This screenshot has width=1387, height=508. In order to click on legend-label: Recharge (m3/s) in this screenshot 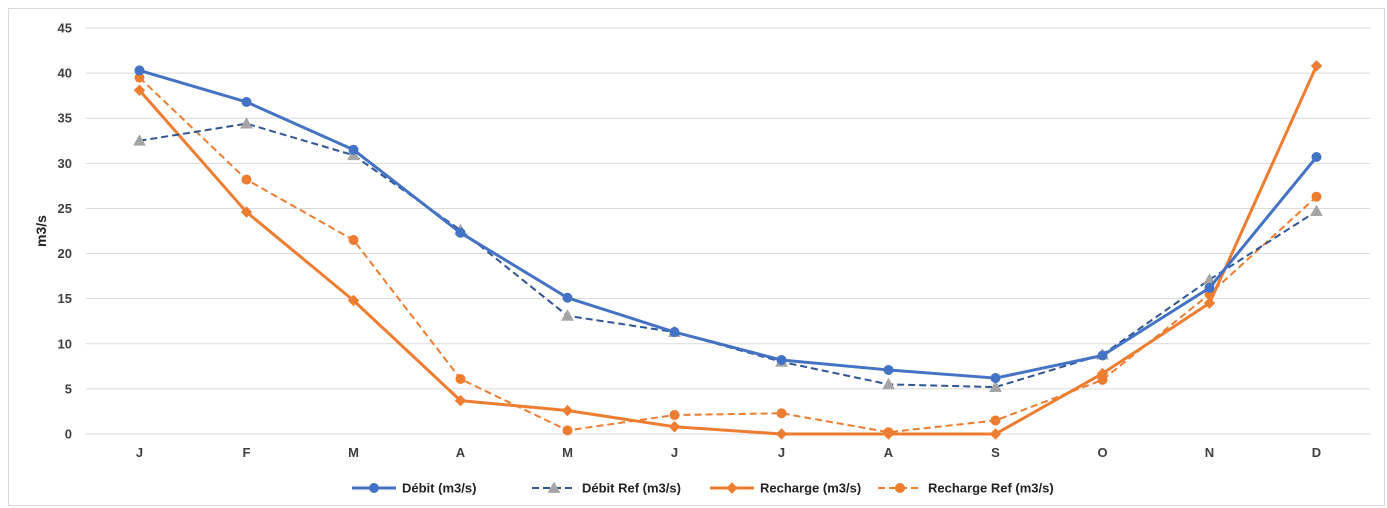, I will do `click(810, 488)`.